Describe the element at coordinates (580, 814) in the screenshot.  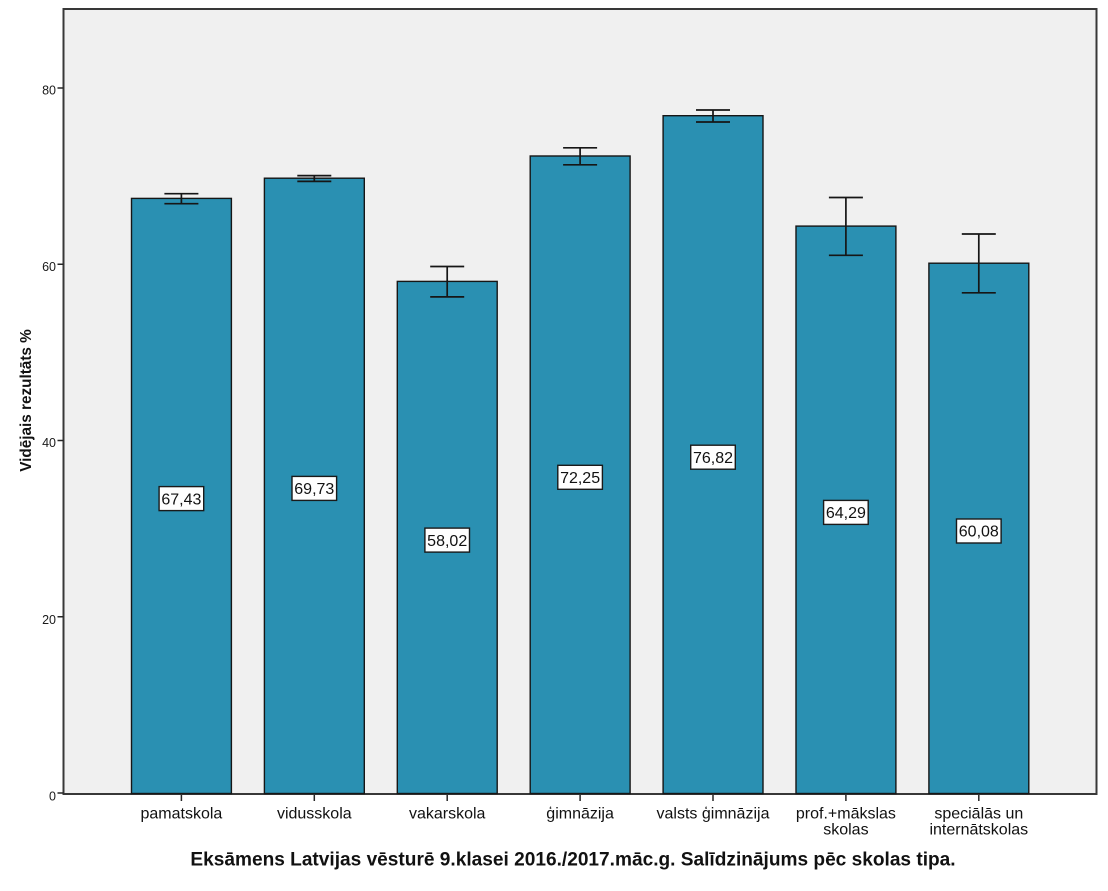
I see `svg-text: ģimnāzija` at that location.